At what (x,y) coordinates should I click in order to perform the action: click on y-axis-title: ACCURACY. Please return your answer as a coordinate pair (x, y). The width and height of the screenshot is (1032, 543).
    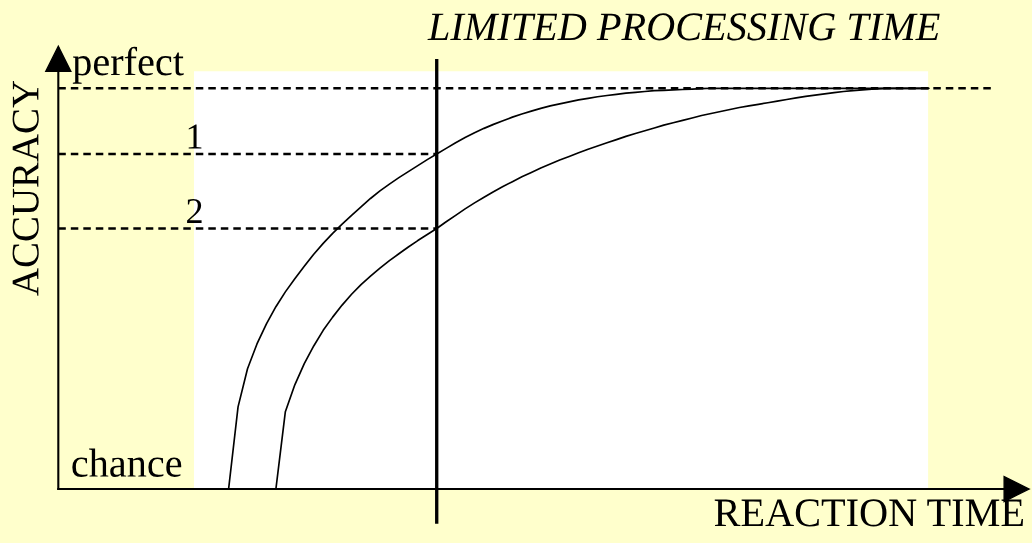
    Looking at the image, I should click on (25, 188).